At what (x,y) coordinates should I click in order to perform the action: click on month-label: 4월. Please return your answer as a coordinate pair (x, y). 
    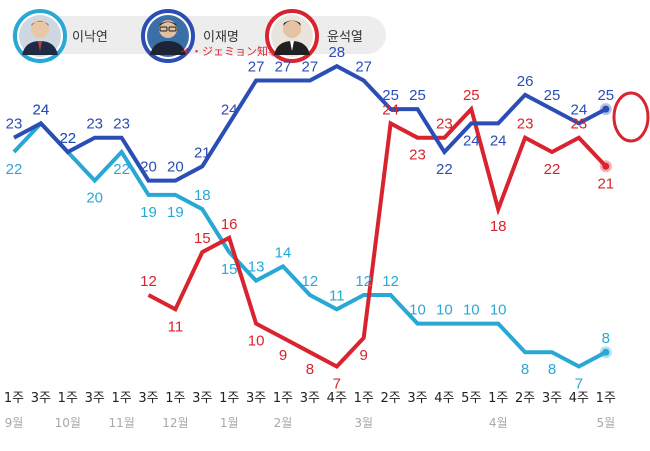
    Looking at the image, I should click on (498, 423).